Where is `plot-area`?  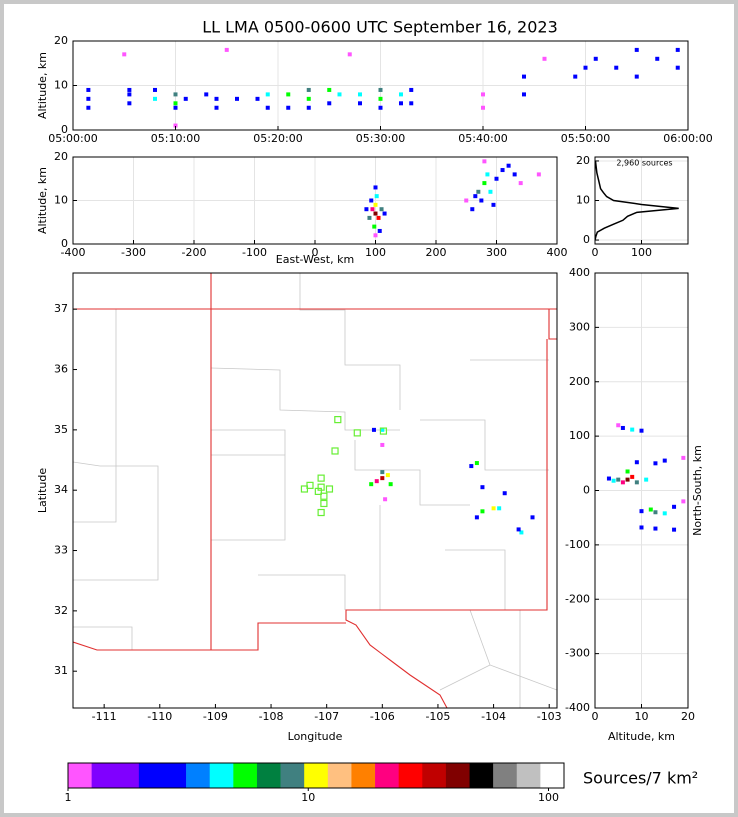
plot-area is located at coordinates (641, 490).